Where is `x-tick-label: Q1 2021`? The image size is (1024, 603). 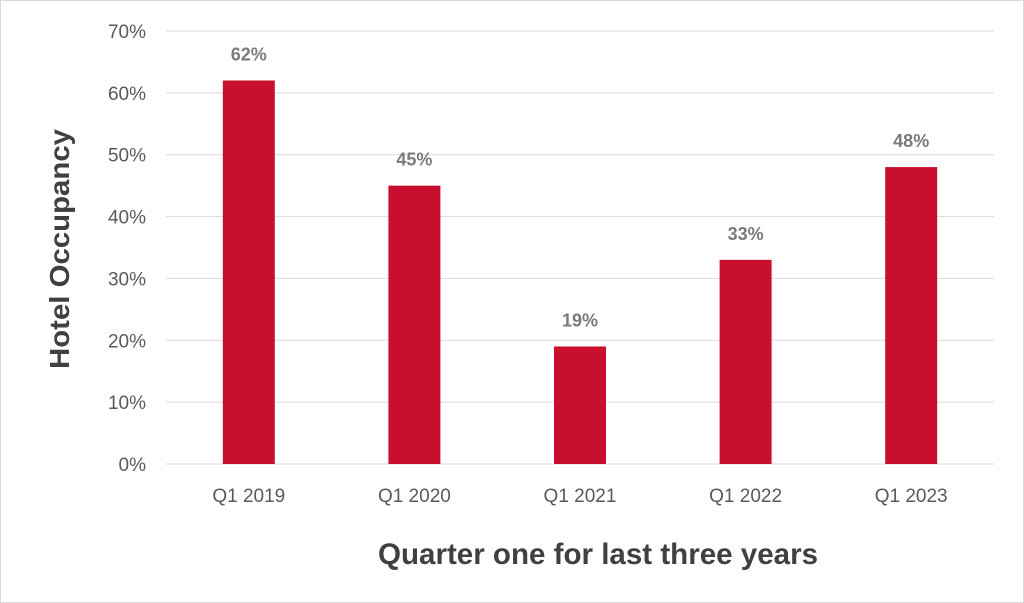 x-tick-label: Q1 2021 is located at coordinates (580, 496).